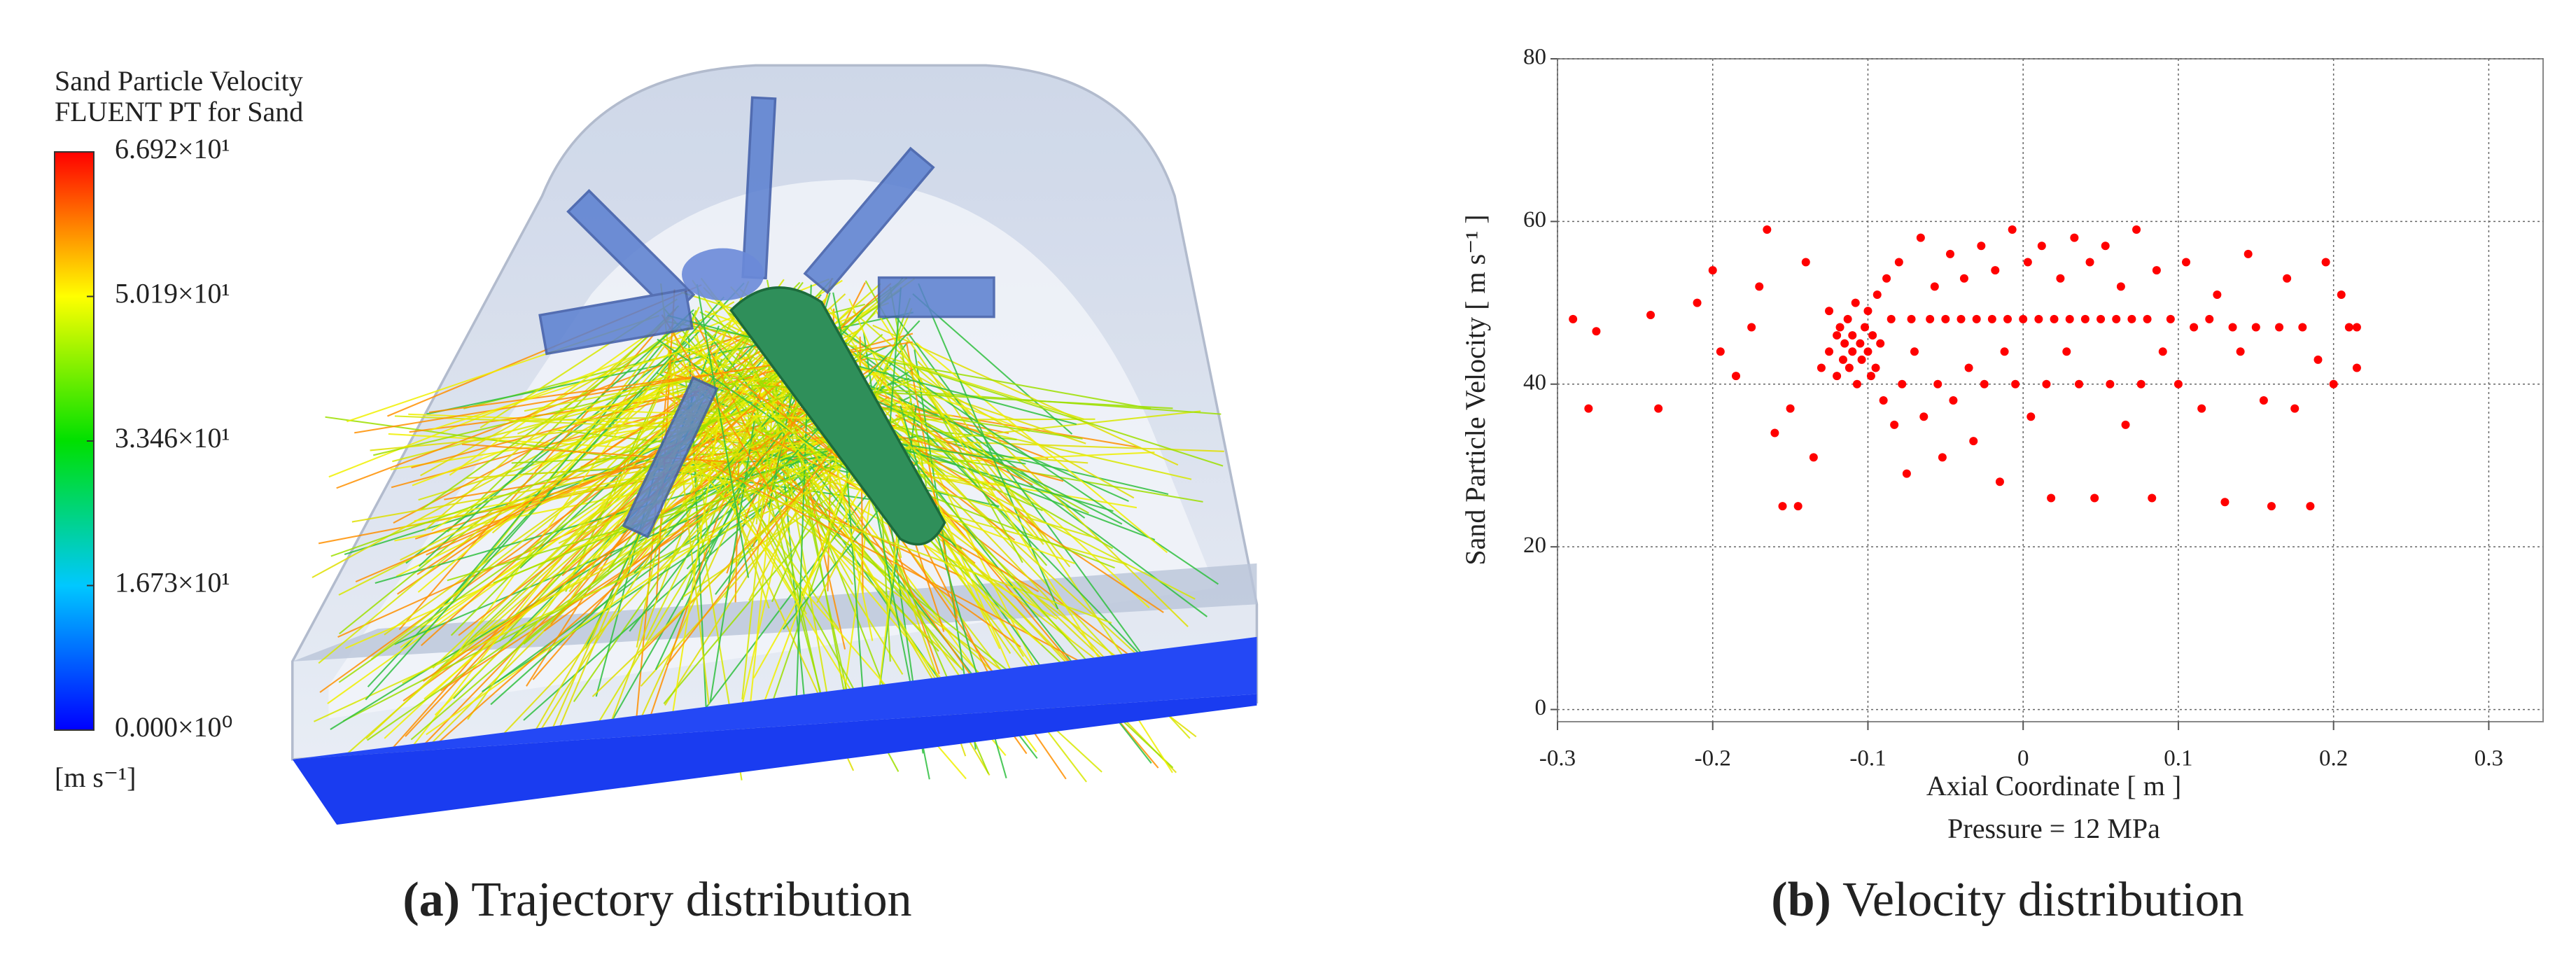  I want to click on caption: (a) Trajectory distribution, so click(656, 900).